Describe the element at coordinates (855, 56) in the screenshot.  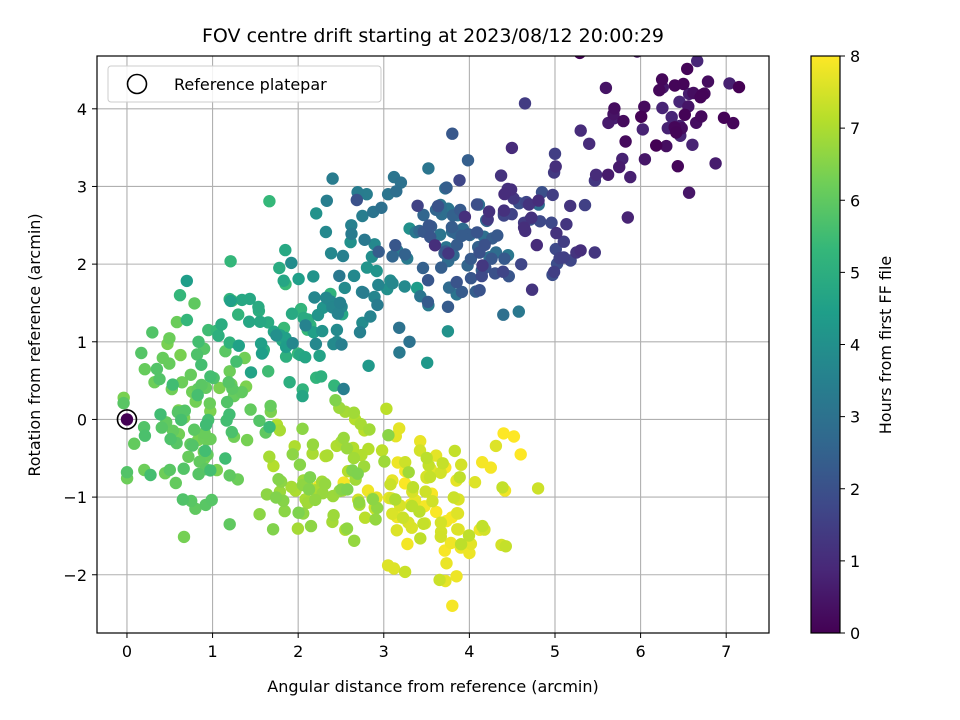
I see `colorbar-tick-label: 8` at that location.